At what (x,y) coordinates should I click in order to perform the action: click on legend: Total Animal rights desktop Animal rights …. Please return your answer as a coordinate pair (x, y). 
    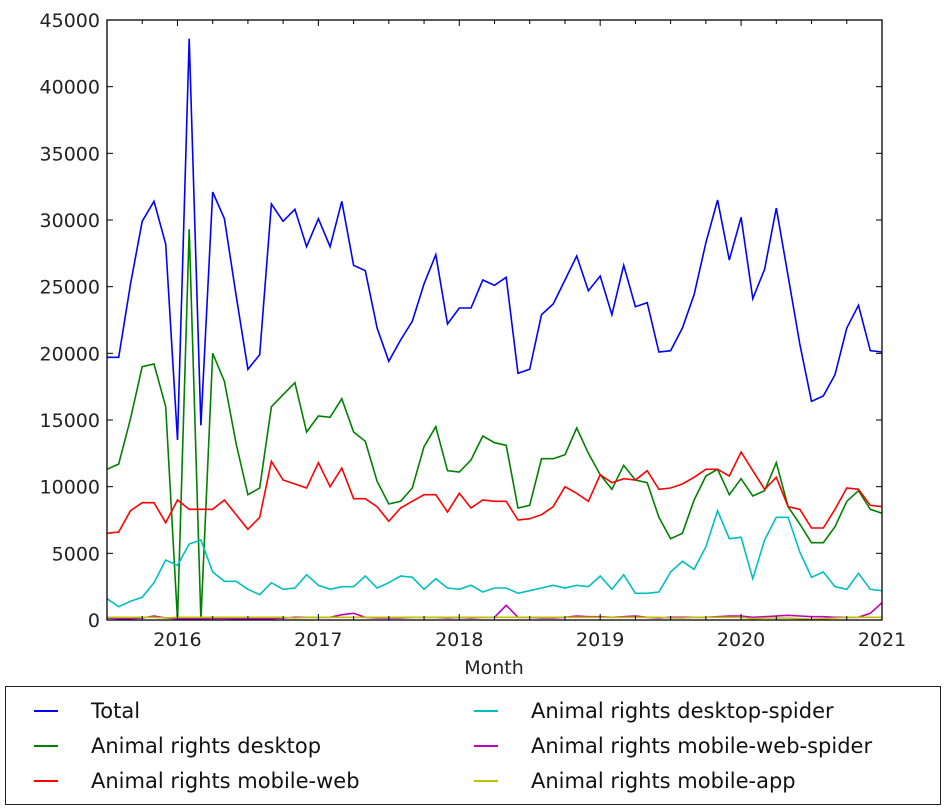
    Looking at the image, I should click on (473, 745).